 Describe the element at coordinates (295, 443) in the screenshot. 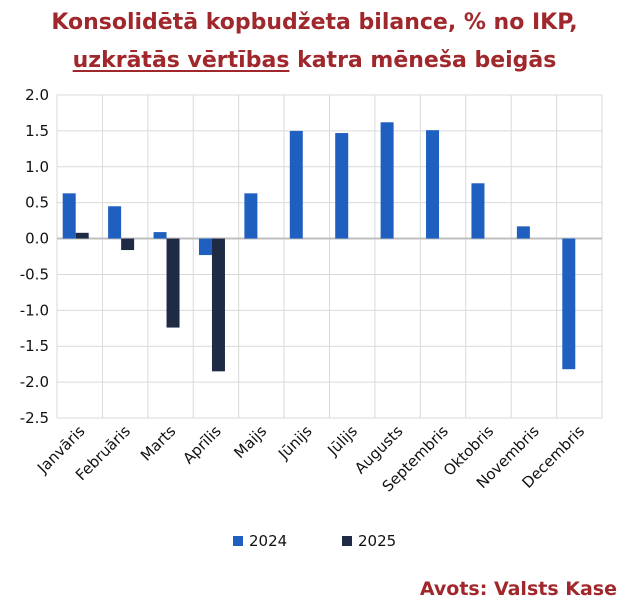

I see `x-tick-label: Jūnijs` at that location.